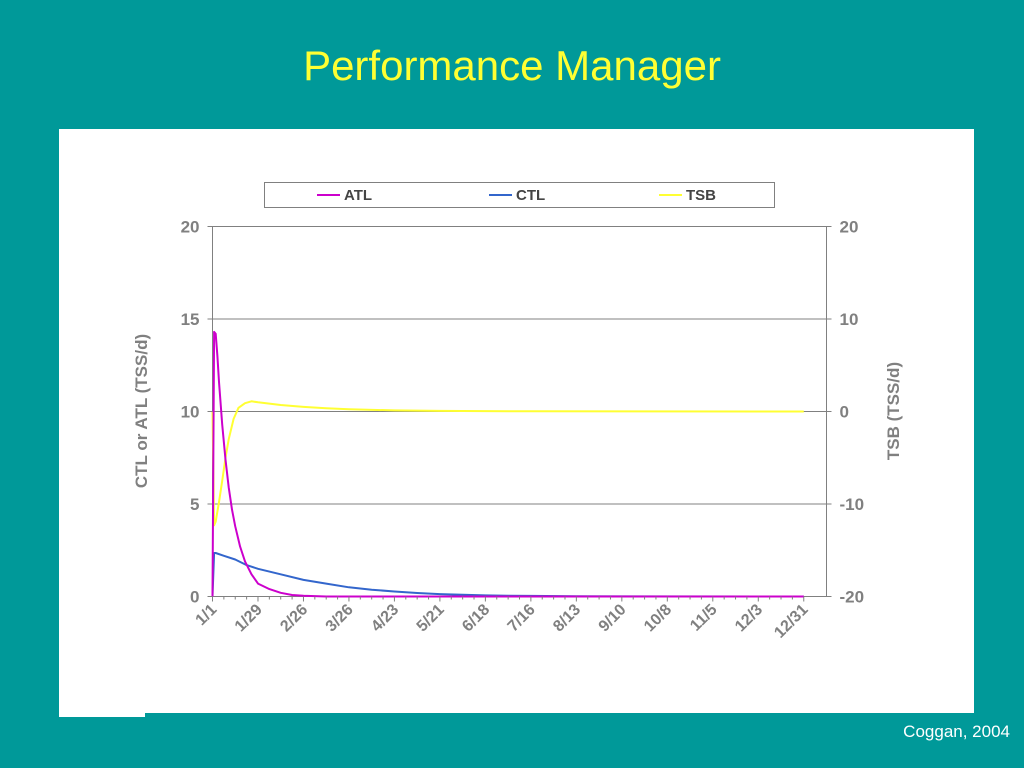  I want to click on y-left-tick-label: 15, so click(190, 319).